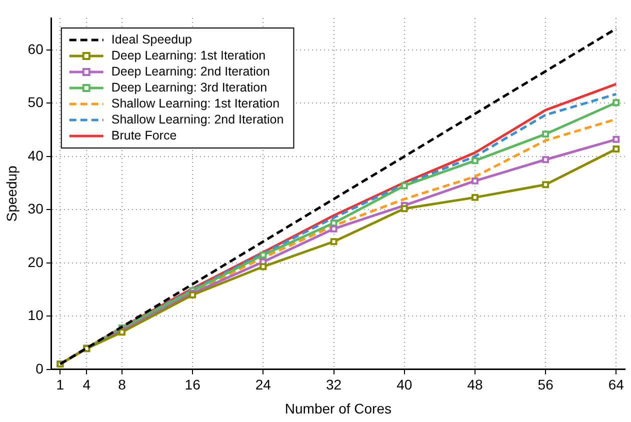 The width and height of the screenshot is (631, 422). Describe the element at coordinates (36, 48) in the screenshot. I see `y-tick-label: 60` at that location.